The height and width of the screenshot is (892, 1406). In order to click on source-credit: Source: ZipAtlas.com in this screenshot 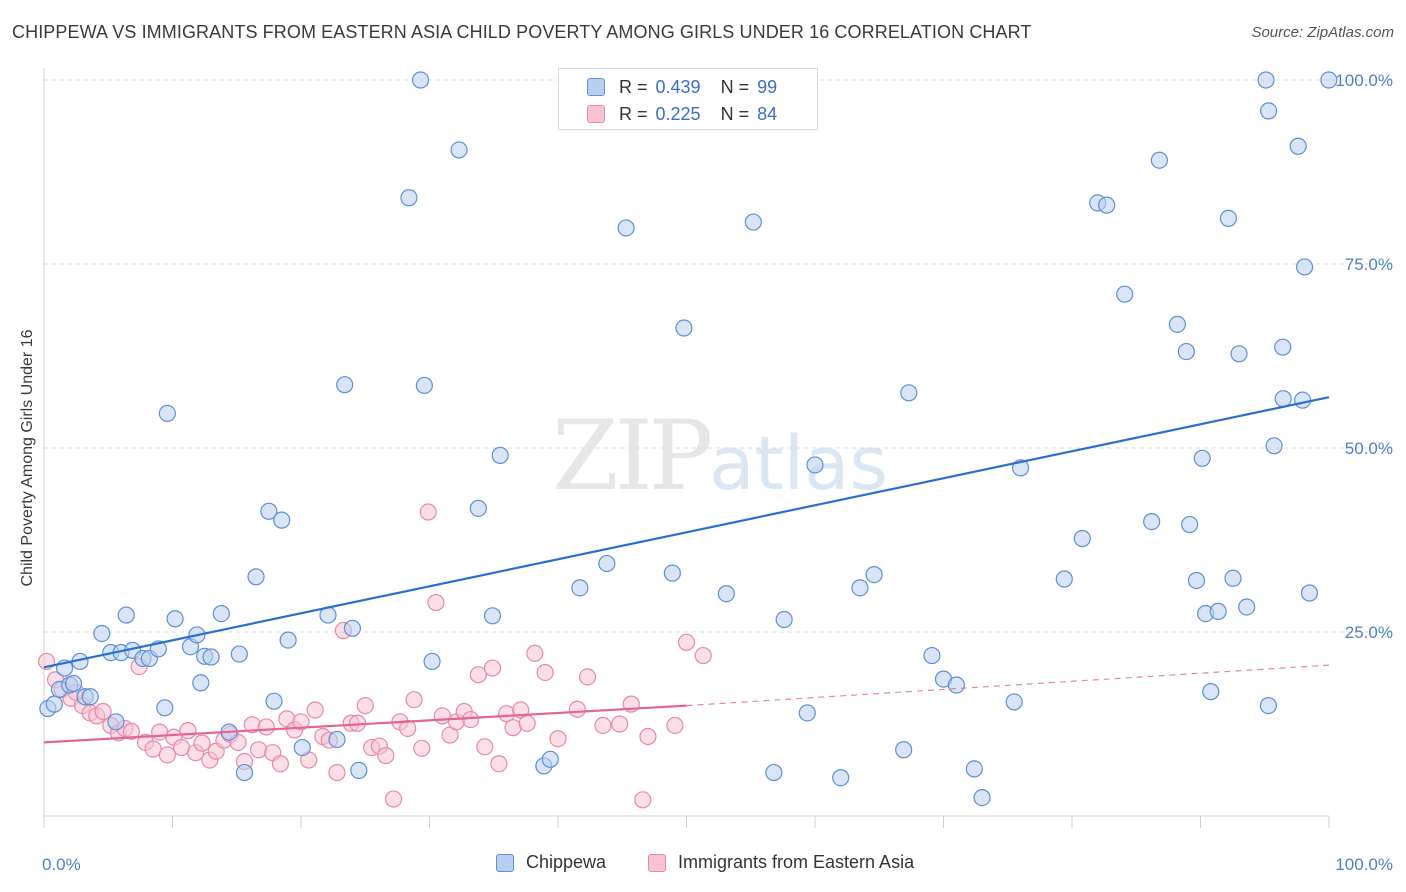, I will do `click(1322, 32)`.